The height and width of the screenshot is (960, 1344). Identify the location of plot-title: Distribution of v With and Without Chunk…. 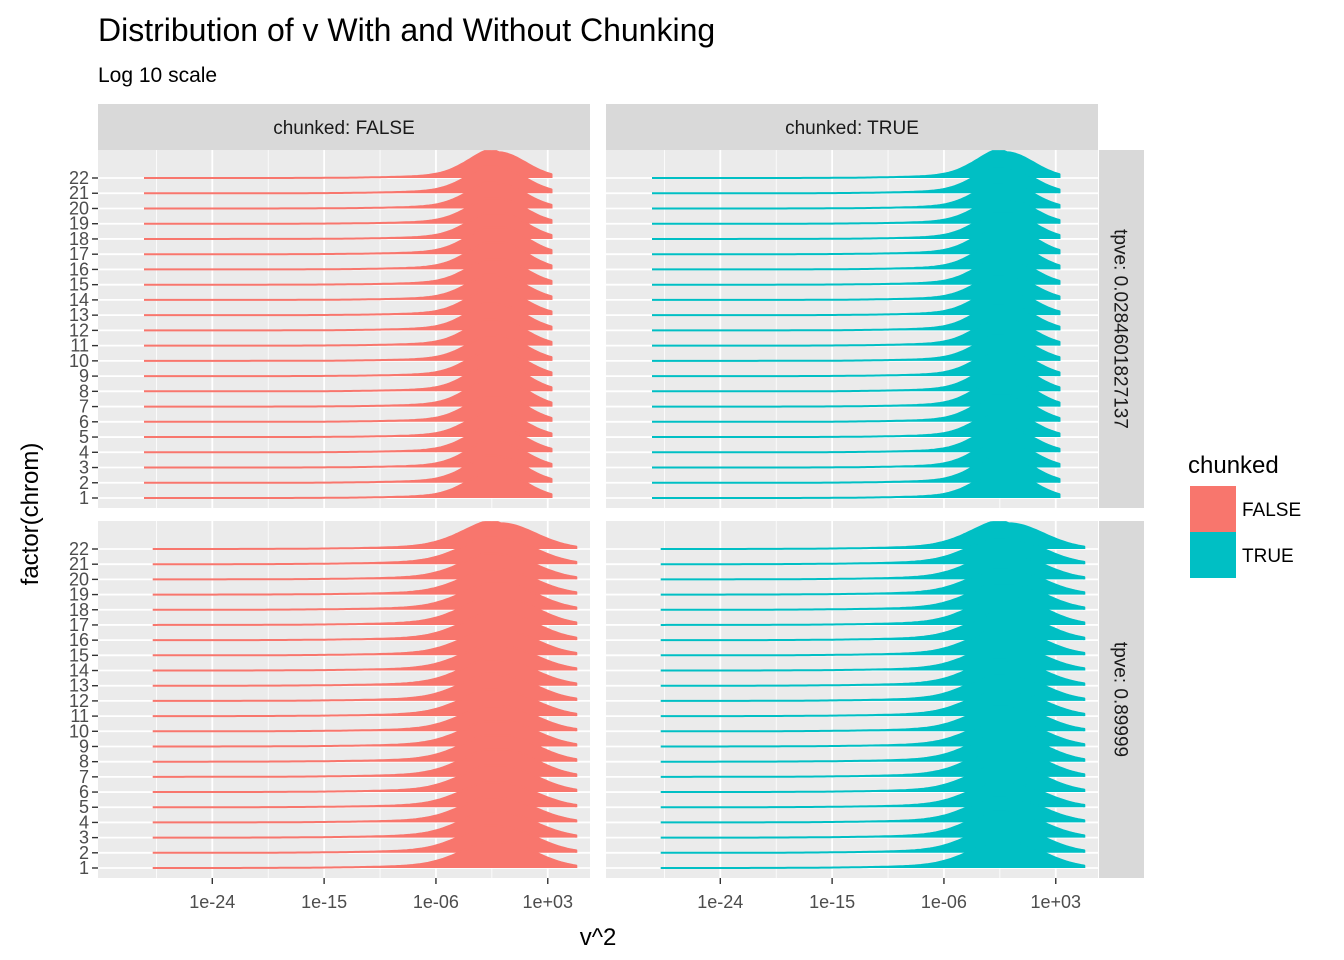
(406, 30).